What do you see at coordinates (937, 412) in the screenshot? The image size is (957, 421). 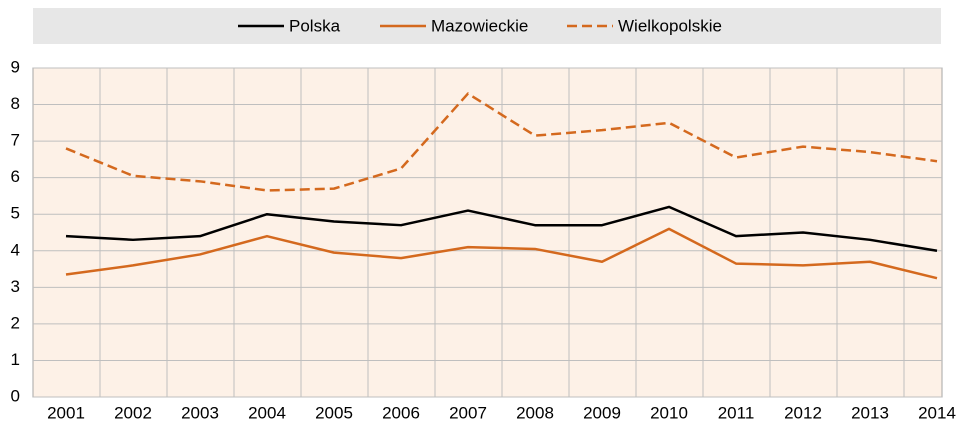 I see `x-tick-label: 2014` at bounding box center [937, 412].